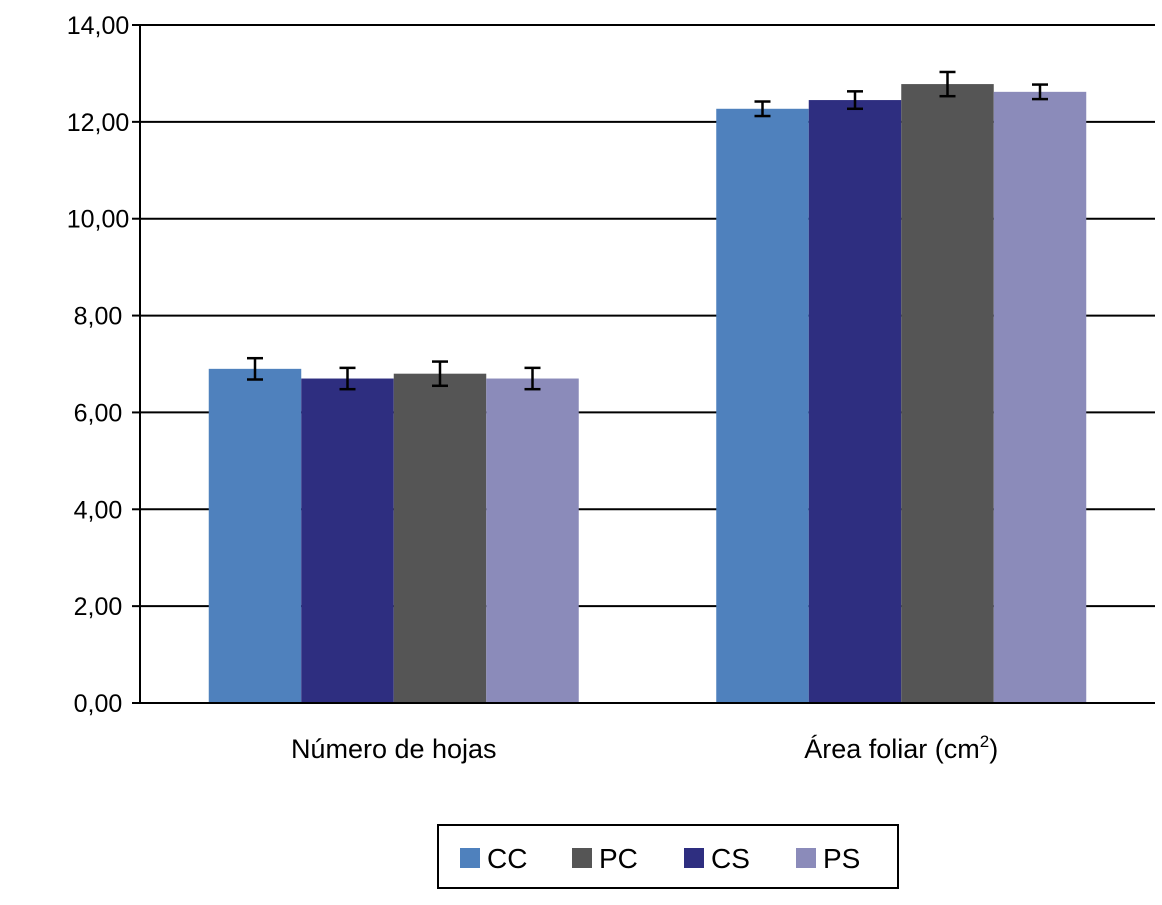 The height and width of the screenshot is (905, 1162). I want to click on y-tick-label: 0,00, so click(98, 704).